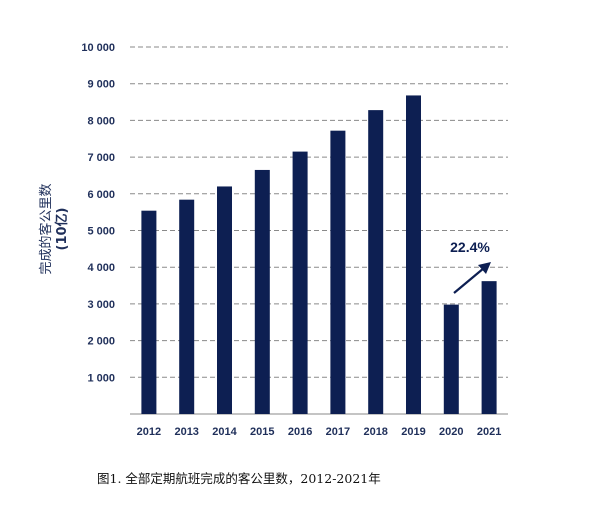 The height and width of the screenshot is (512, 593). What do you see at coordinates (375, 432) in the screenshot?
I see `x-tick-label: 2018` at bounding box center [375, 432].